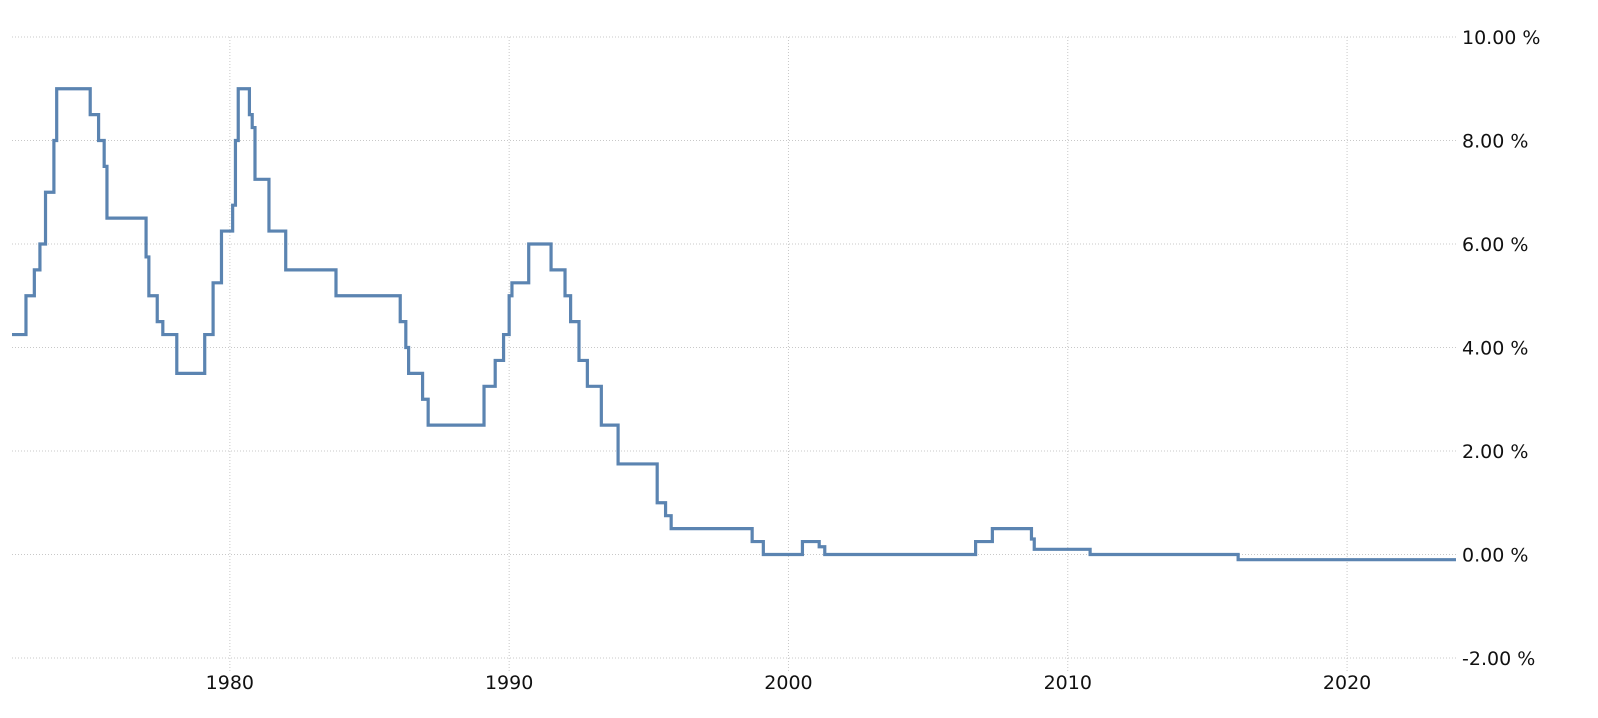 The image size is (1598, 718). I want to click on x-tick-label: 2020, so click(1347, 683).